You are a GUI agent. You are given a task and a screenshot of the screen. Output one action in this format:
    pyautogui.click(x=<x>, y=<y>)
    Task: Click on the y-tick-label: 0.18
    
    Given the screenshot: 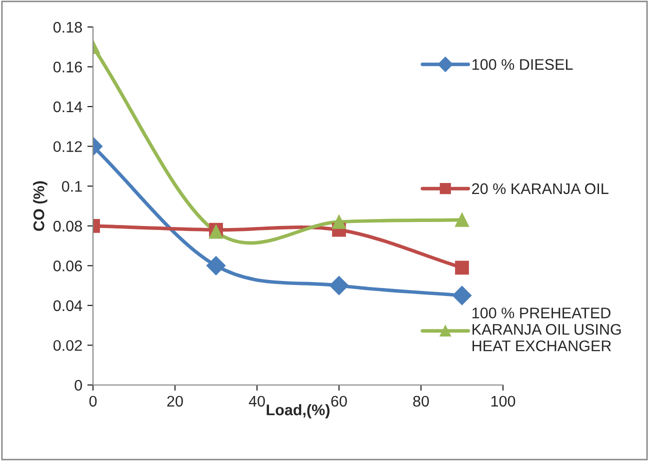 What is the action you would take?
    pyautogui.click(x=67, y=27)
    